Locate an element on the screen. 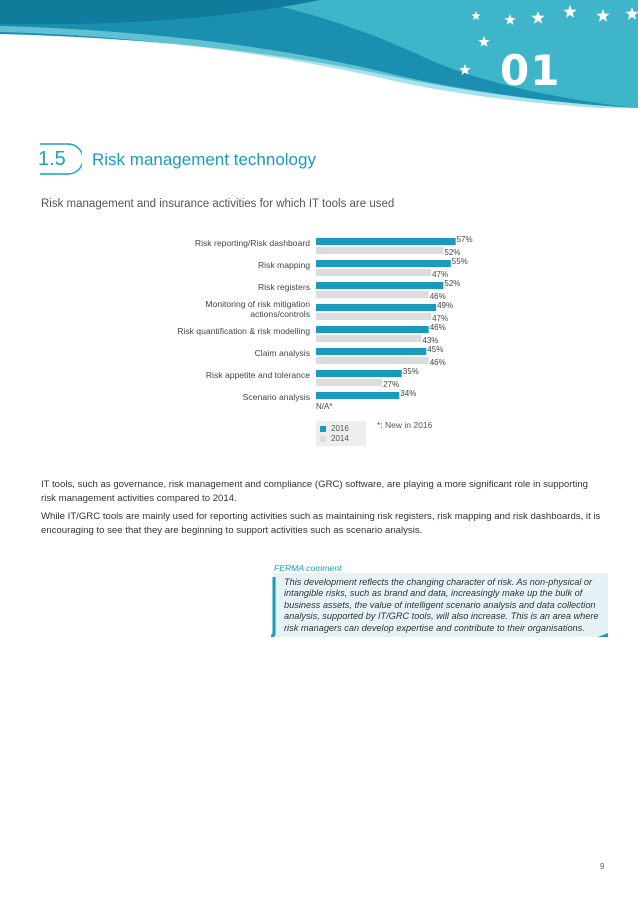 Image resolution: width=638 pixels, height=903 pixels. value-label-2016: 35% is located at coordinates (411, 371).